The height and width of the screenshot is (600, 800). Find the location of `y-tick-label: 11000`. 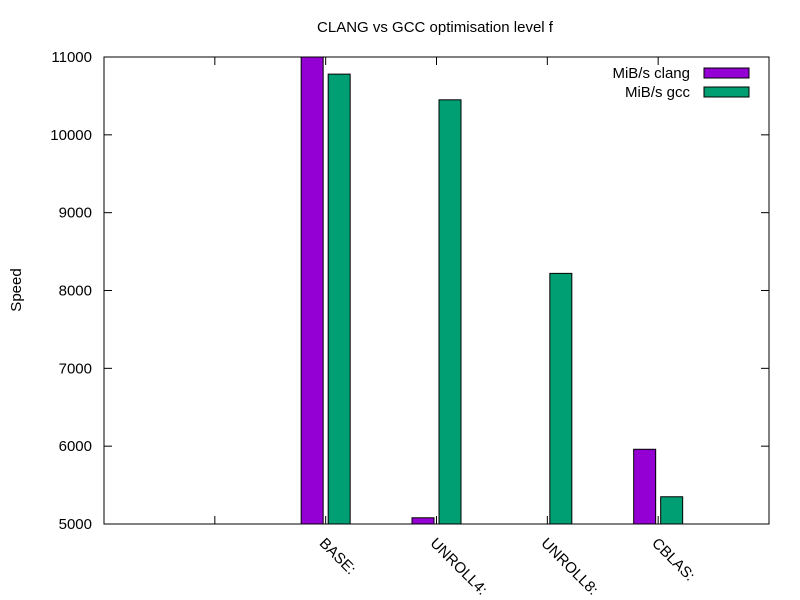

y-tick-label: 11000 is located at coordinates (71, 57).